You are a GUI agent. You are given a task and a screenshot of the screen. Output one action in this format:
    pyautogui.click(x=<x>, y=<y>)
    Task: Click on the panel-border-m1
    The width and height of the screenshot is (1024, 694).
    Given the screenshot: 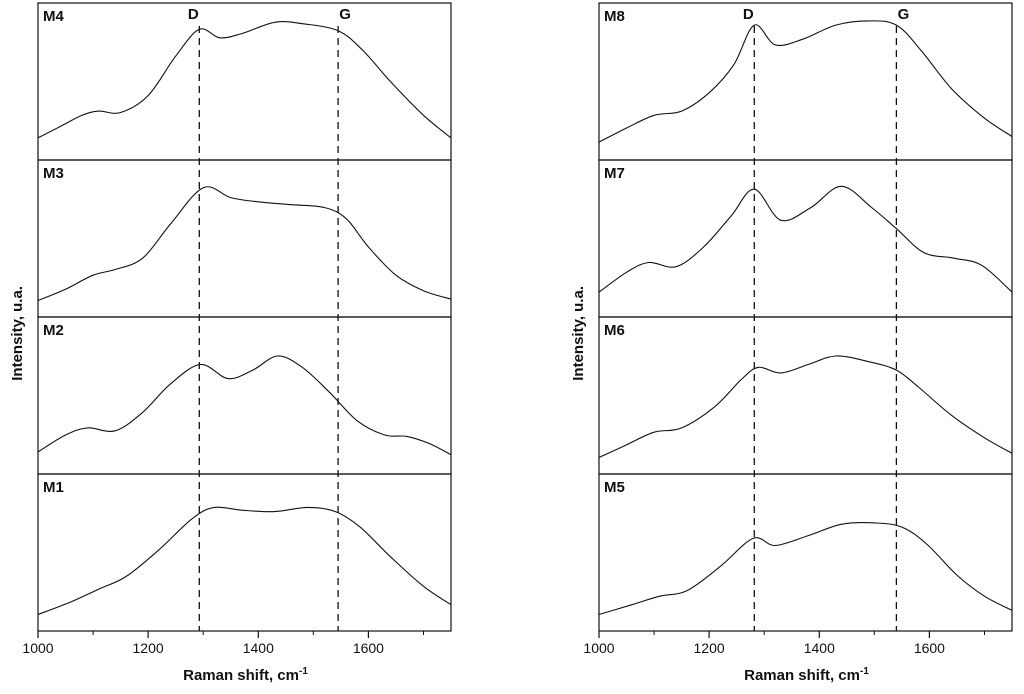 What is the action you would take?
    pyautogui.click(x=244, y=552)
    